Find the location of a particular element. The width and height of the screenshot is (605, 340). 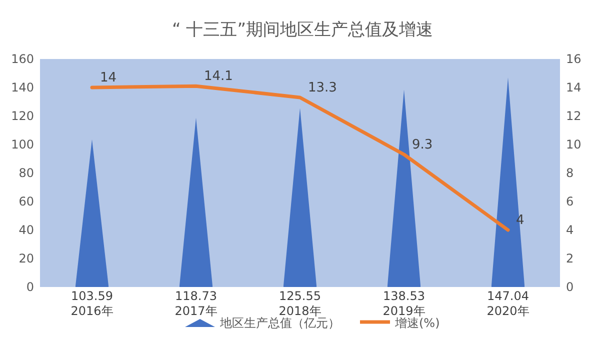

y2-tick-label: 10 is located at coordinates (574, 145).